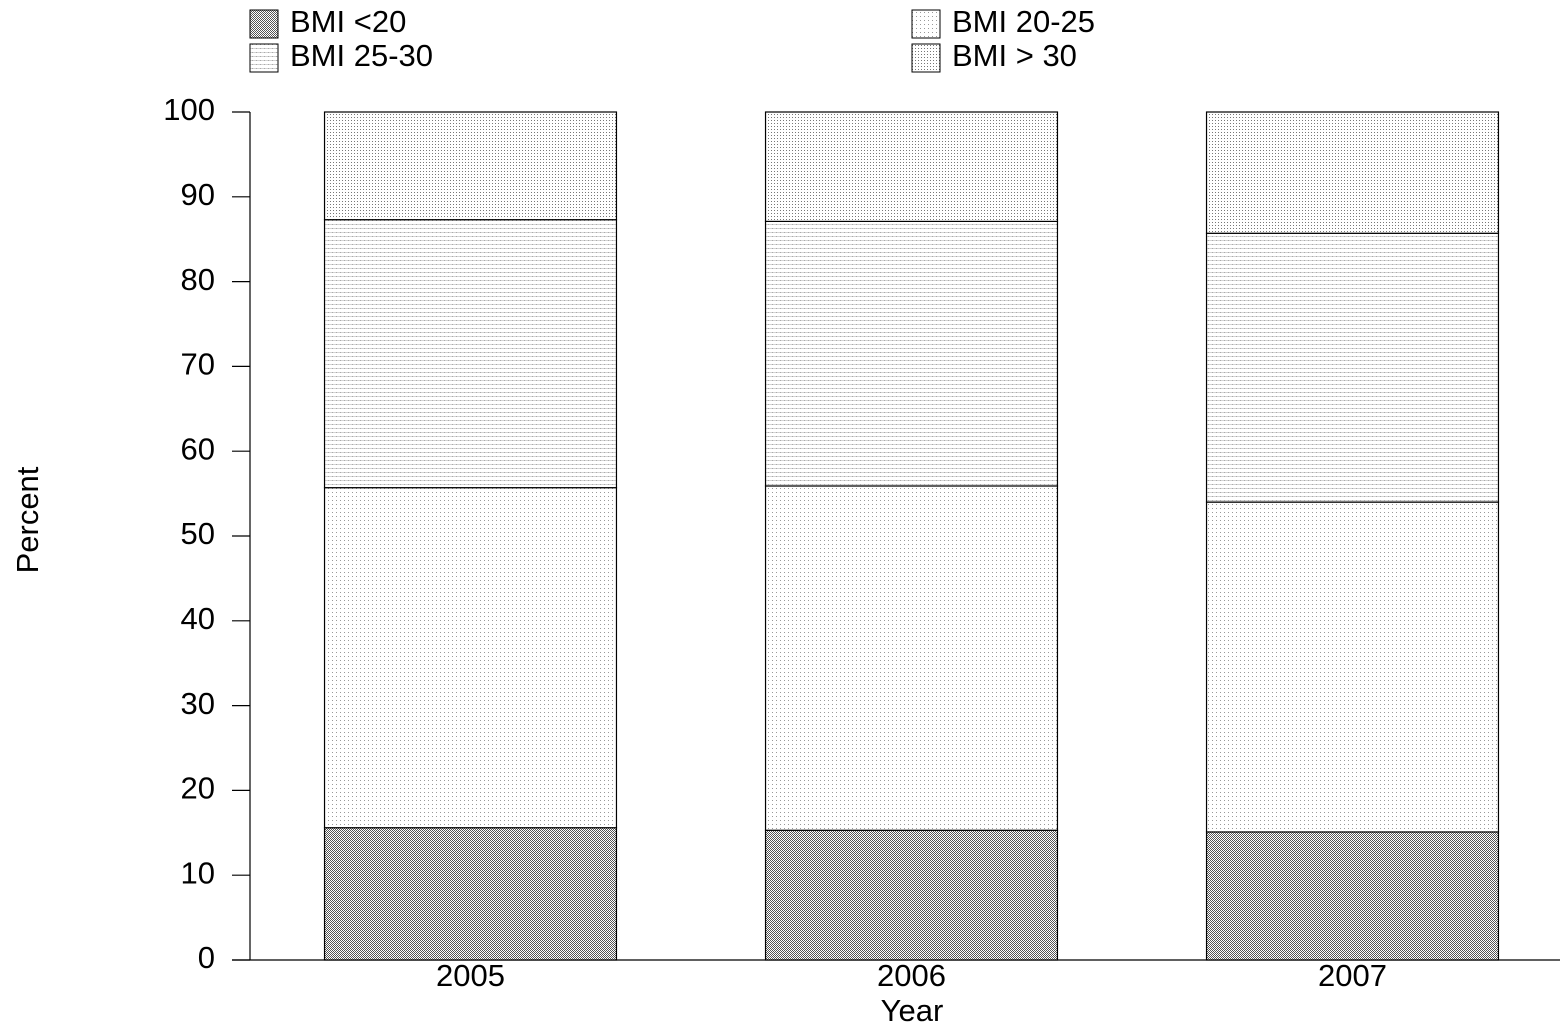 This screenshot has height=1031, width=1560. Describe the element at coordinates (1352, 975) in the screenshot. I see `x-tick-label: 2007` at that location.